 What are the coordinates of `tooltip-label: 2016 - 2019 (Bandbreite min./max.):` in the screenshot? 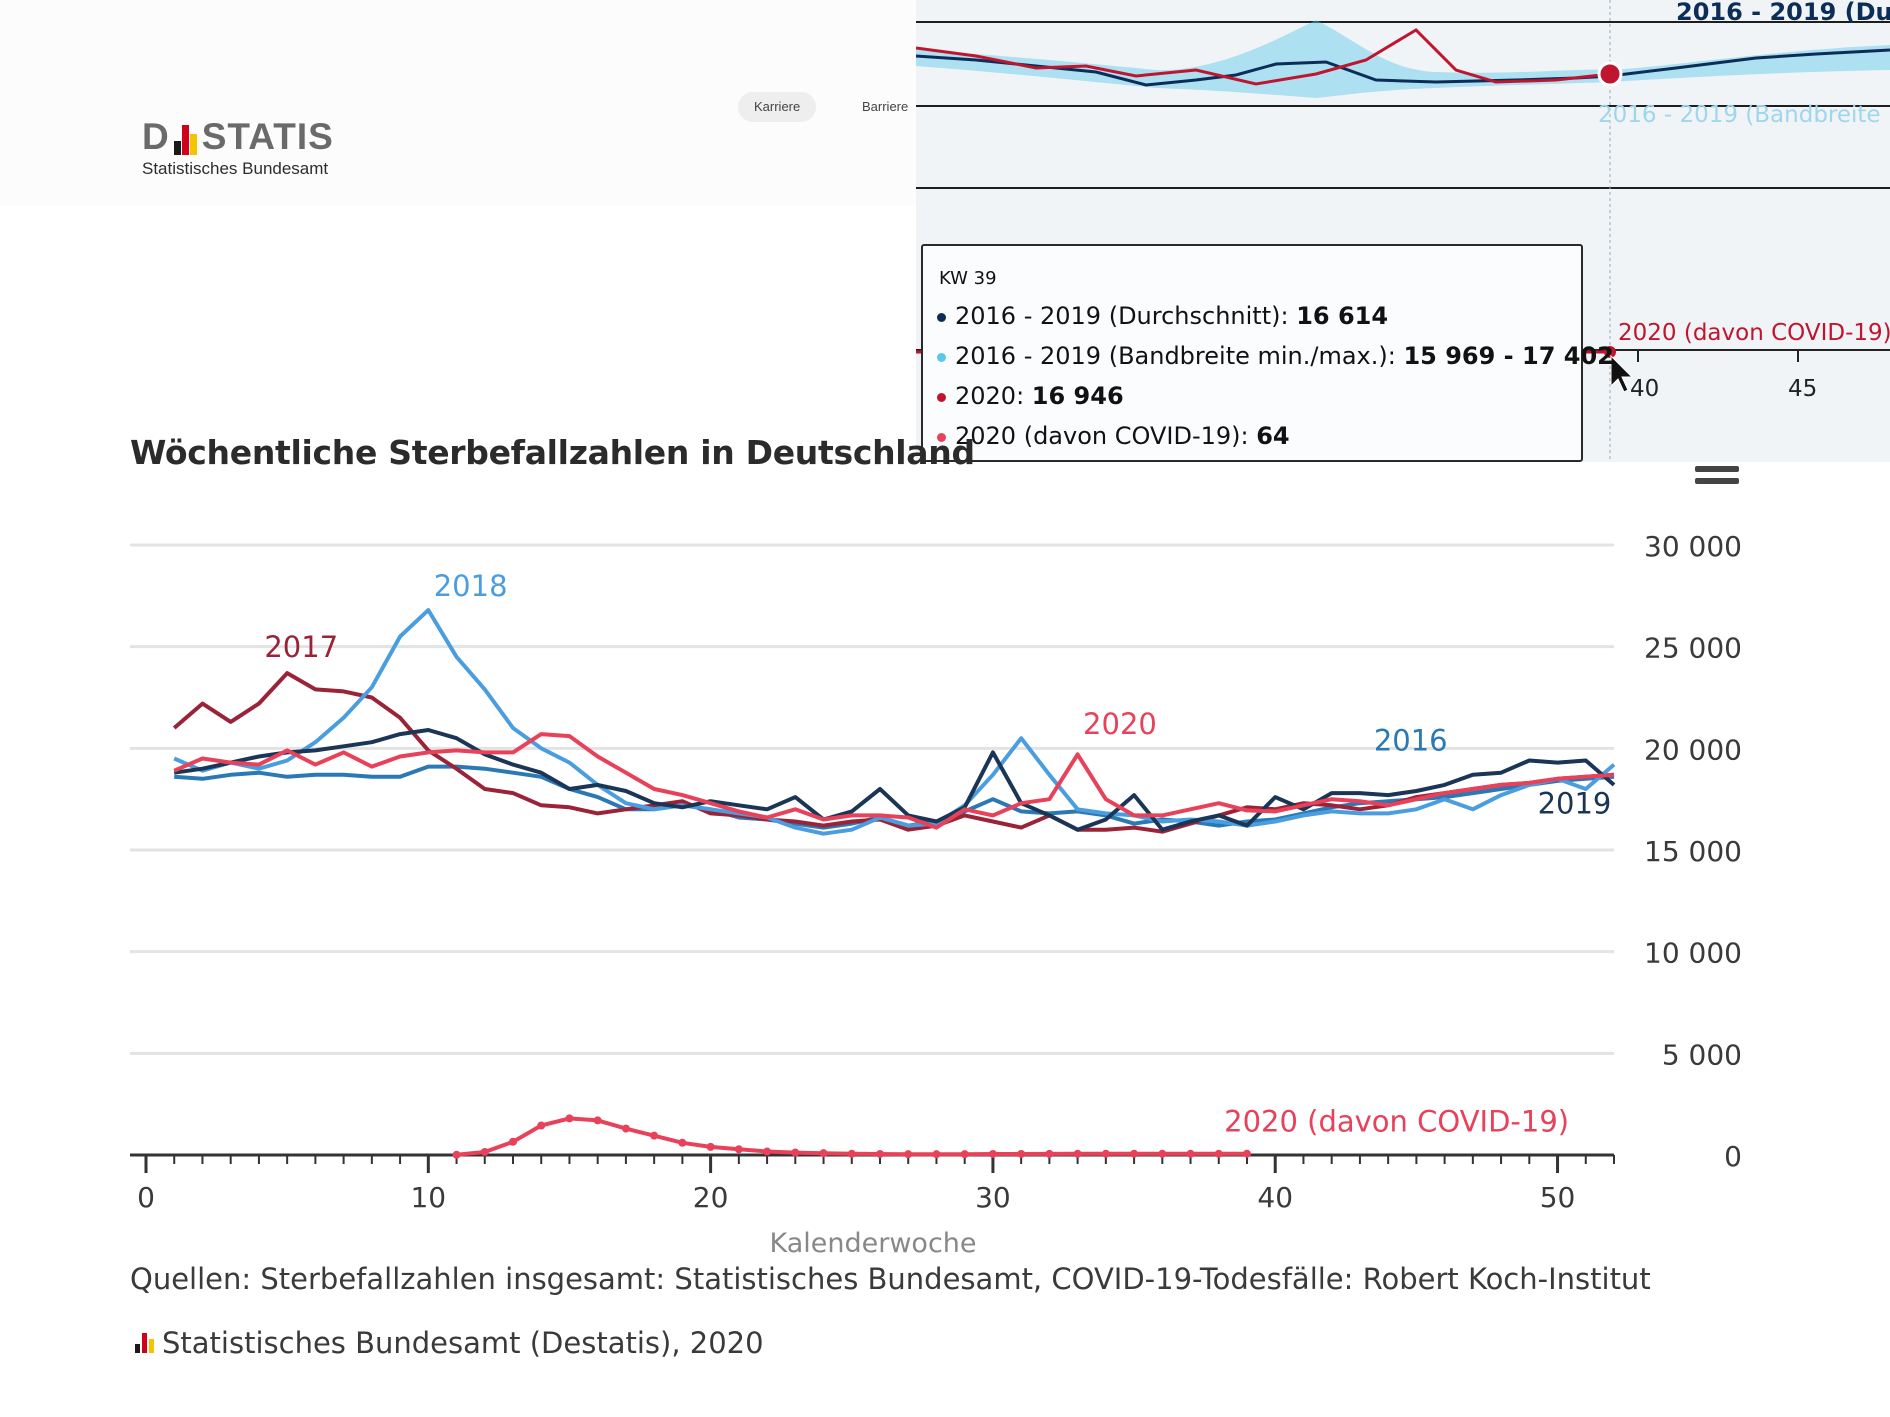 It's located at (1179, 356).